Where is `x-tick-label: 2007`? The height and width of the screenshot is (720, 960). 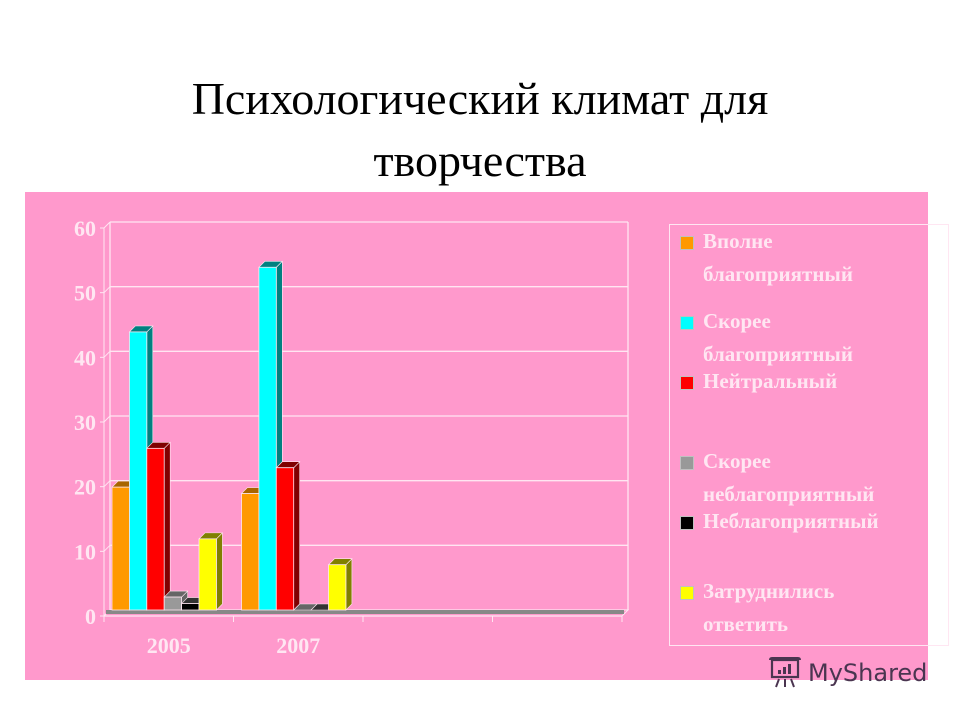
x-tick-label: 2007 is located at coordinates (298, 645).